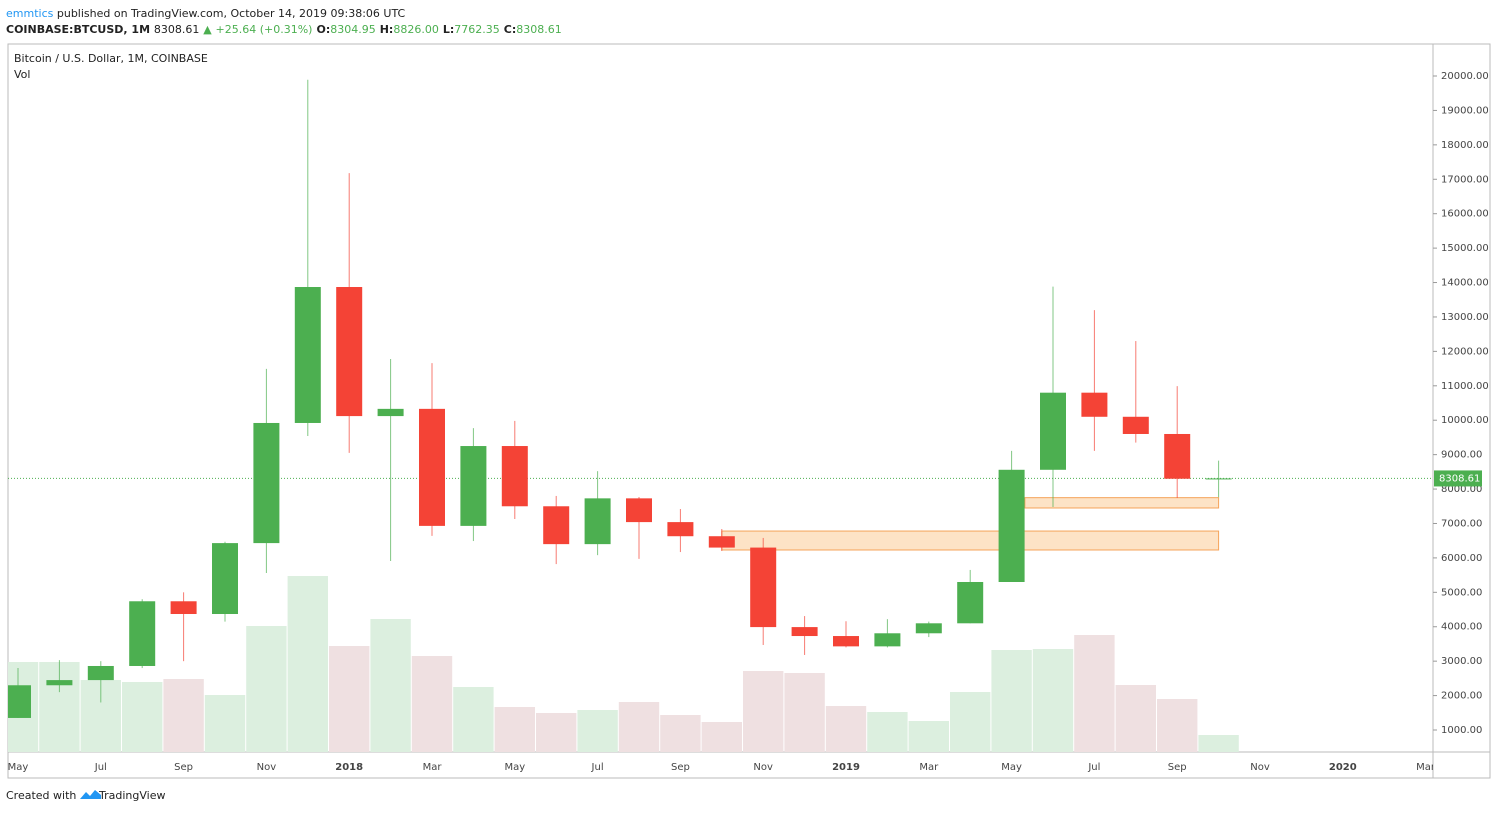 This screenshot has height=815, width=1500. I want to click on x-tick-label: 2018, so click(349, 767).